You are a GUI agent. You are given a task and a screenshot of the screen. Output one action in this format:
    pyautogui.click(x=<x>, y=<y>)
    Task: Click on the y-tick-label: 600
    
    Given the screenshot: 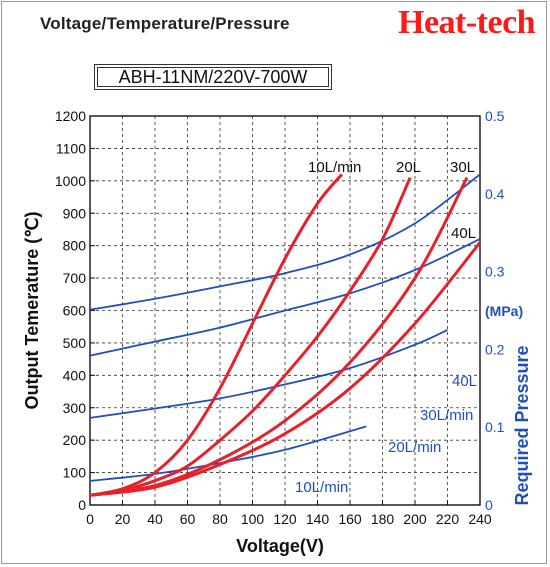 What is the action you would take?
    pyautogui.click(x=75, y=311)
    